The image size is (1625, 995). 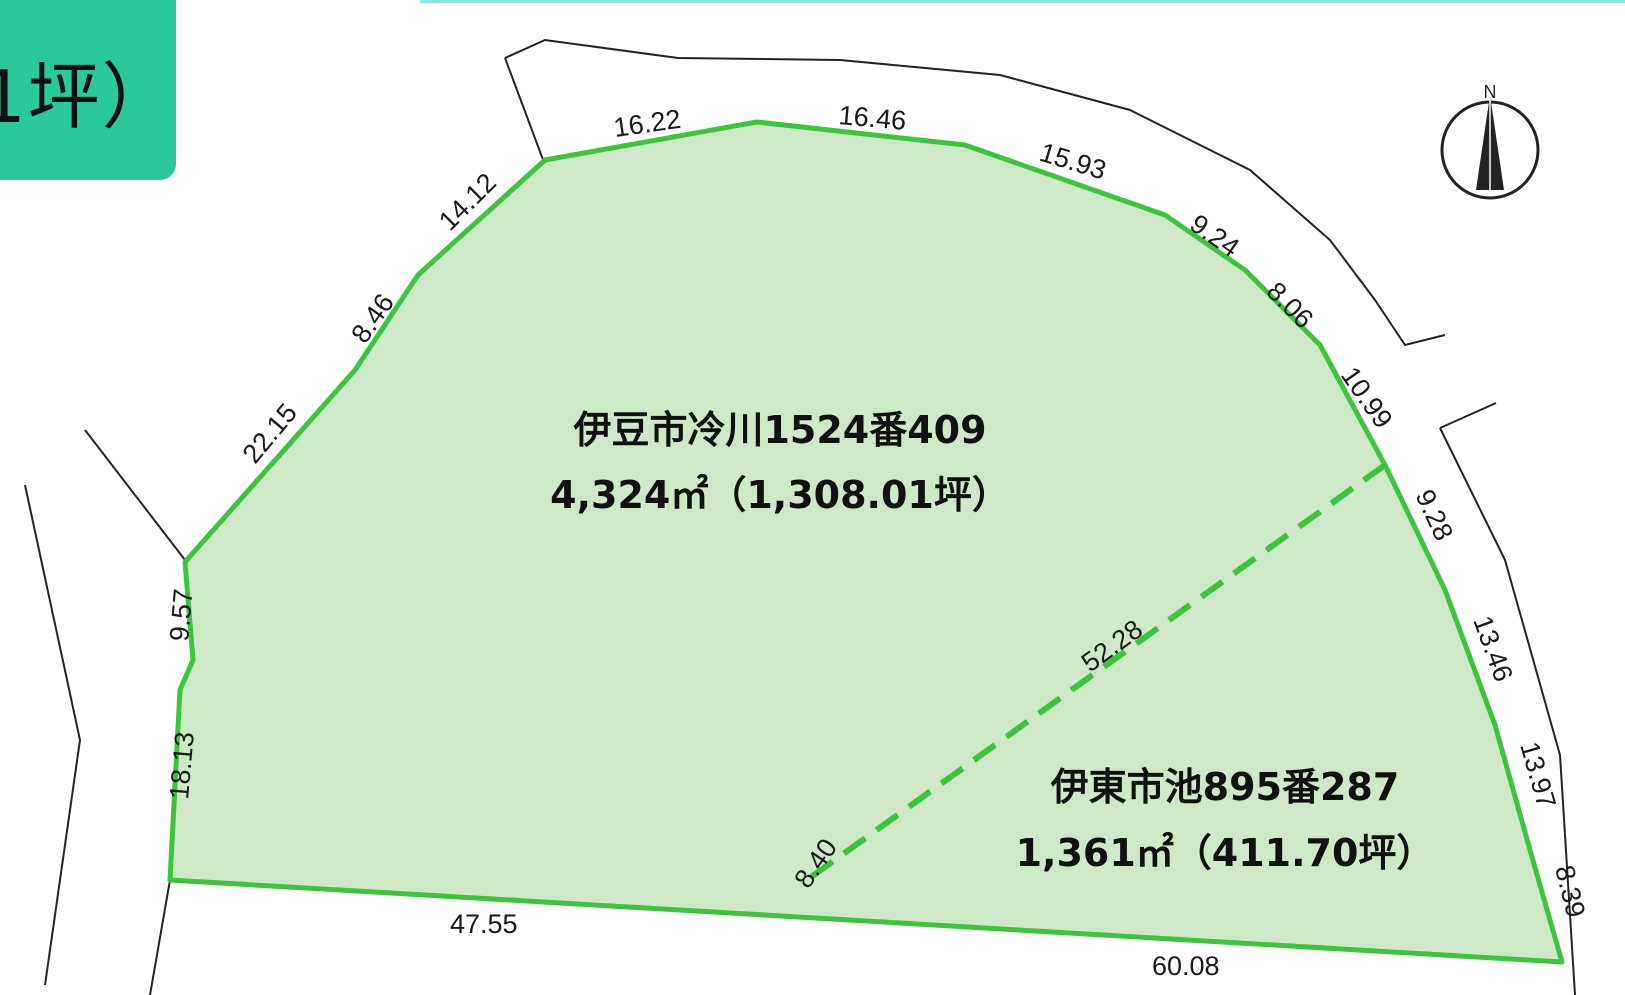 What do you see at coordinates (53, 735) in the screenshot?
I see `road-line-far-left` at bounding box center [53, 735].